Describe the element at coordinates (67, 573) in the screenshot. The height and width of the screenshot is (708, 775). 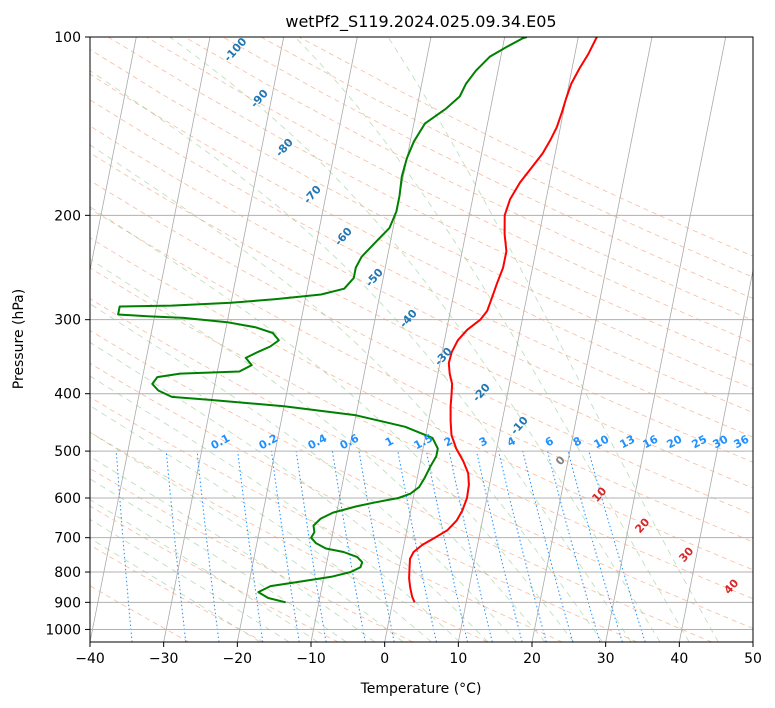
I see `y-tick-label: 800` at that location.